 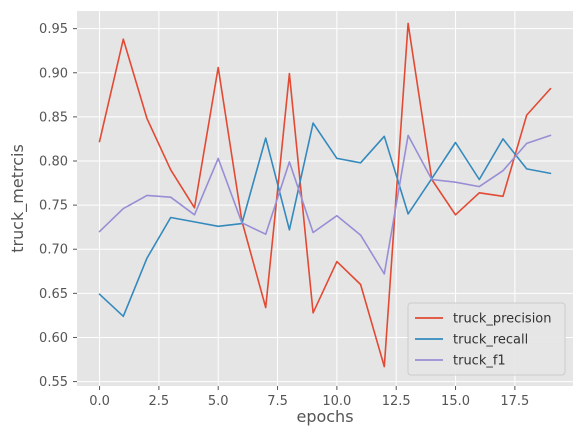 I want to click on y-tick-label: 0.65, so click(x=53, y=294).